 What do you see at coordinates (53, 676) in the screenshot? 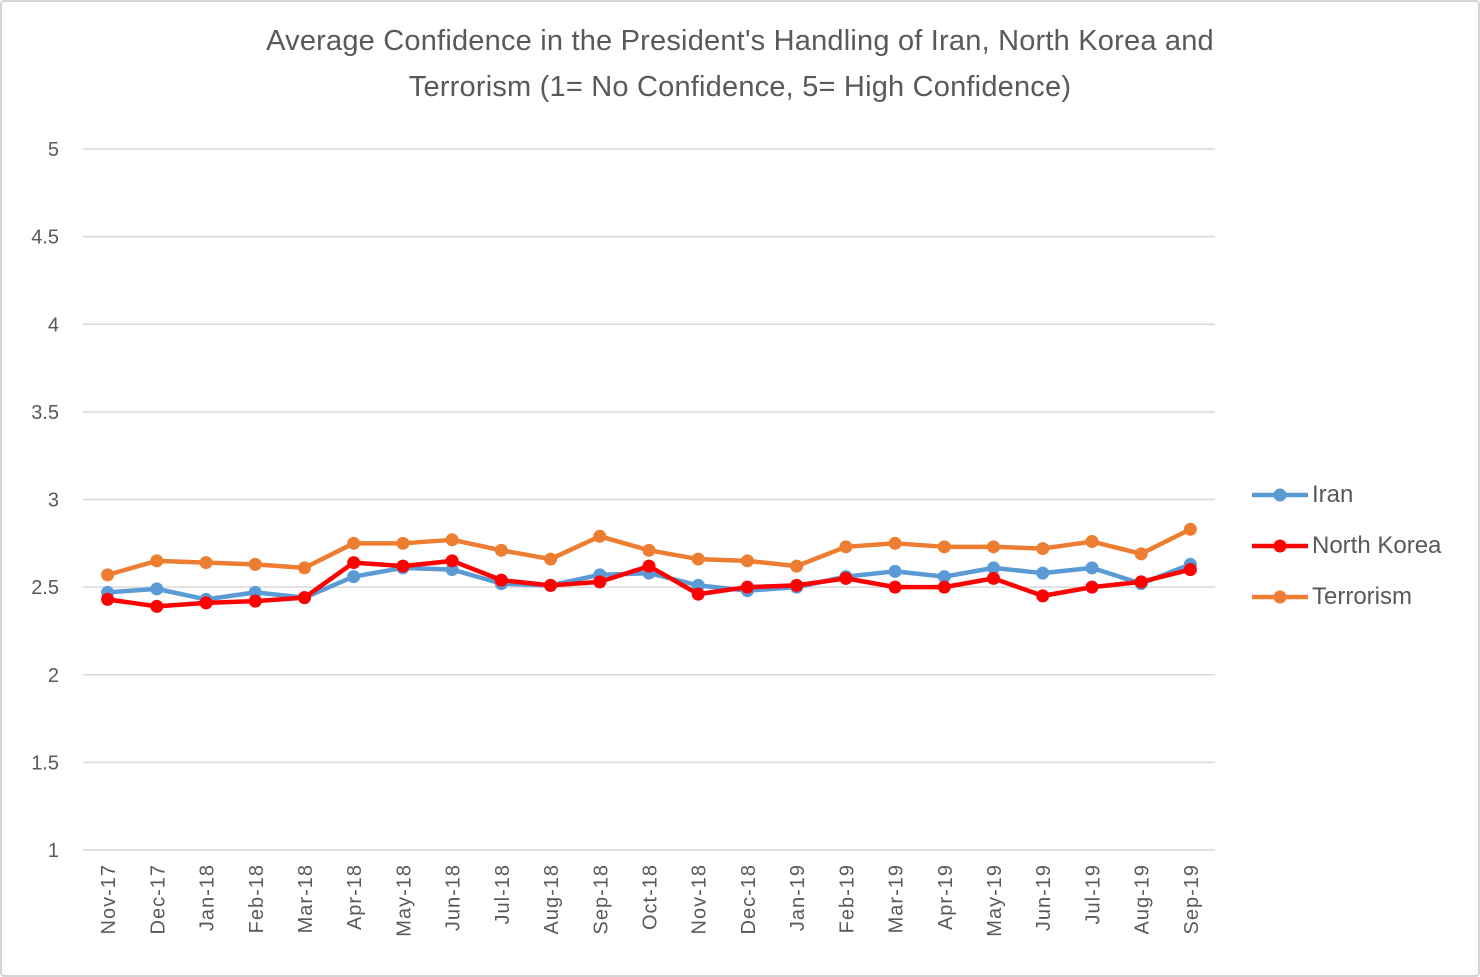
I see `y-tick-label: 2` at bounding box center [53, 676].